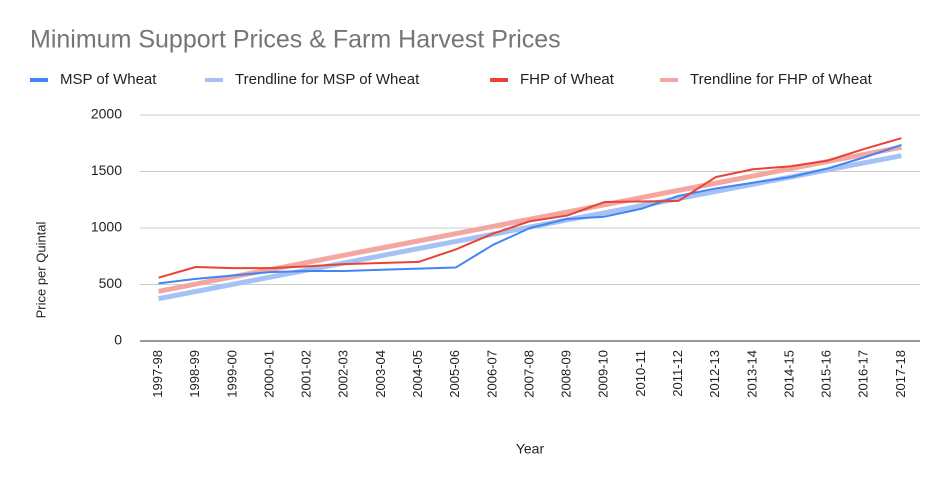 Image resolution: width=950 pixels, height=484 pixels. Describe the element at coordinates (327, 79) in the screenshot. I see `legend-label: Trendline for MSP of Wheat` at that location.